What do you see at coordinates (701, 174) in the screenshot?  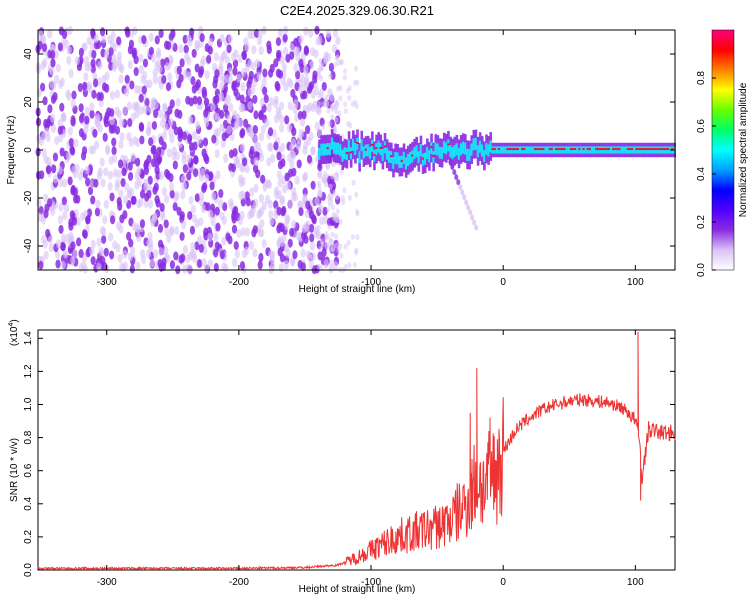 I see `colorbar-tick-label: 0.4` at bounding box center [701, 174].